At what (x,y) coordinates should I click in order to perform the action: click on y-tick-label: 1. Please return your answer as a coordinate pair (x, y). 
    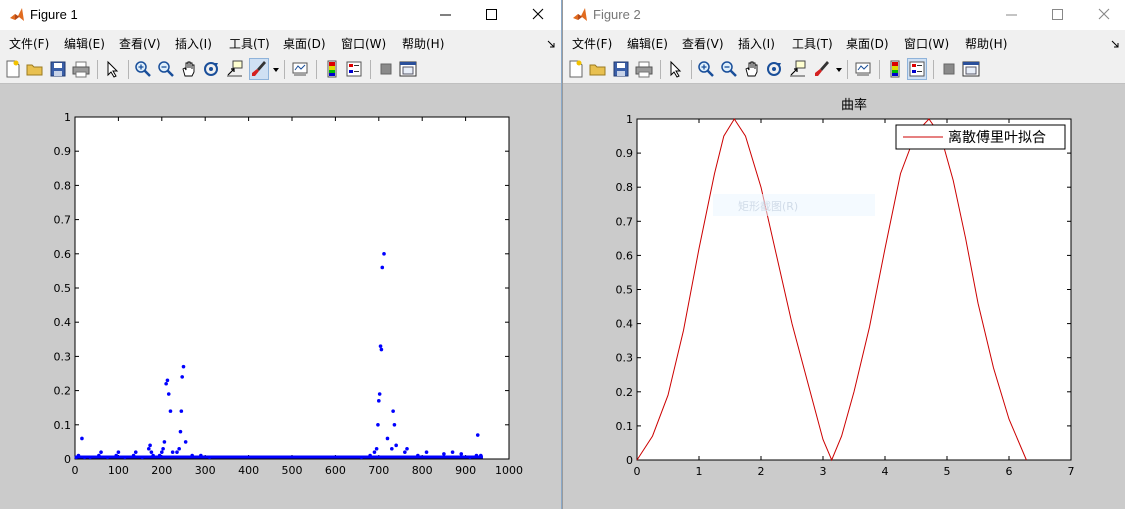
    Looking at the image, I should click on (67, 117).